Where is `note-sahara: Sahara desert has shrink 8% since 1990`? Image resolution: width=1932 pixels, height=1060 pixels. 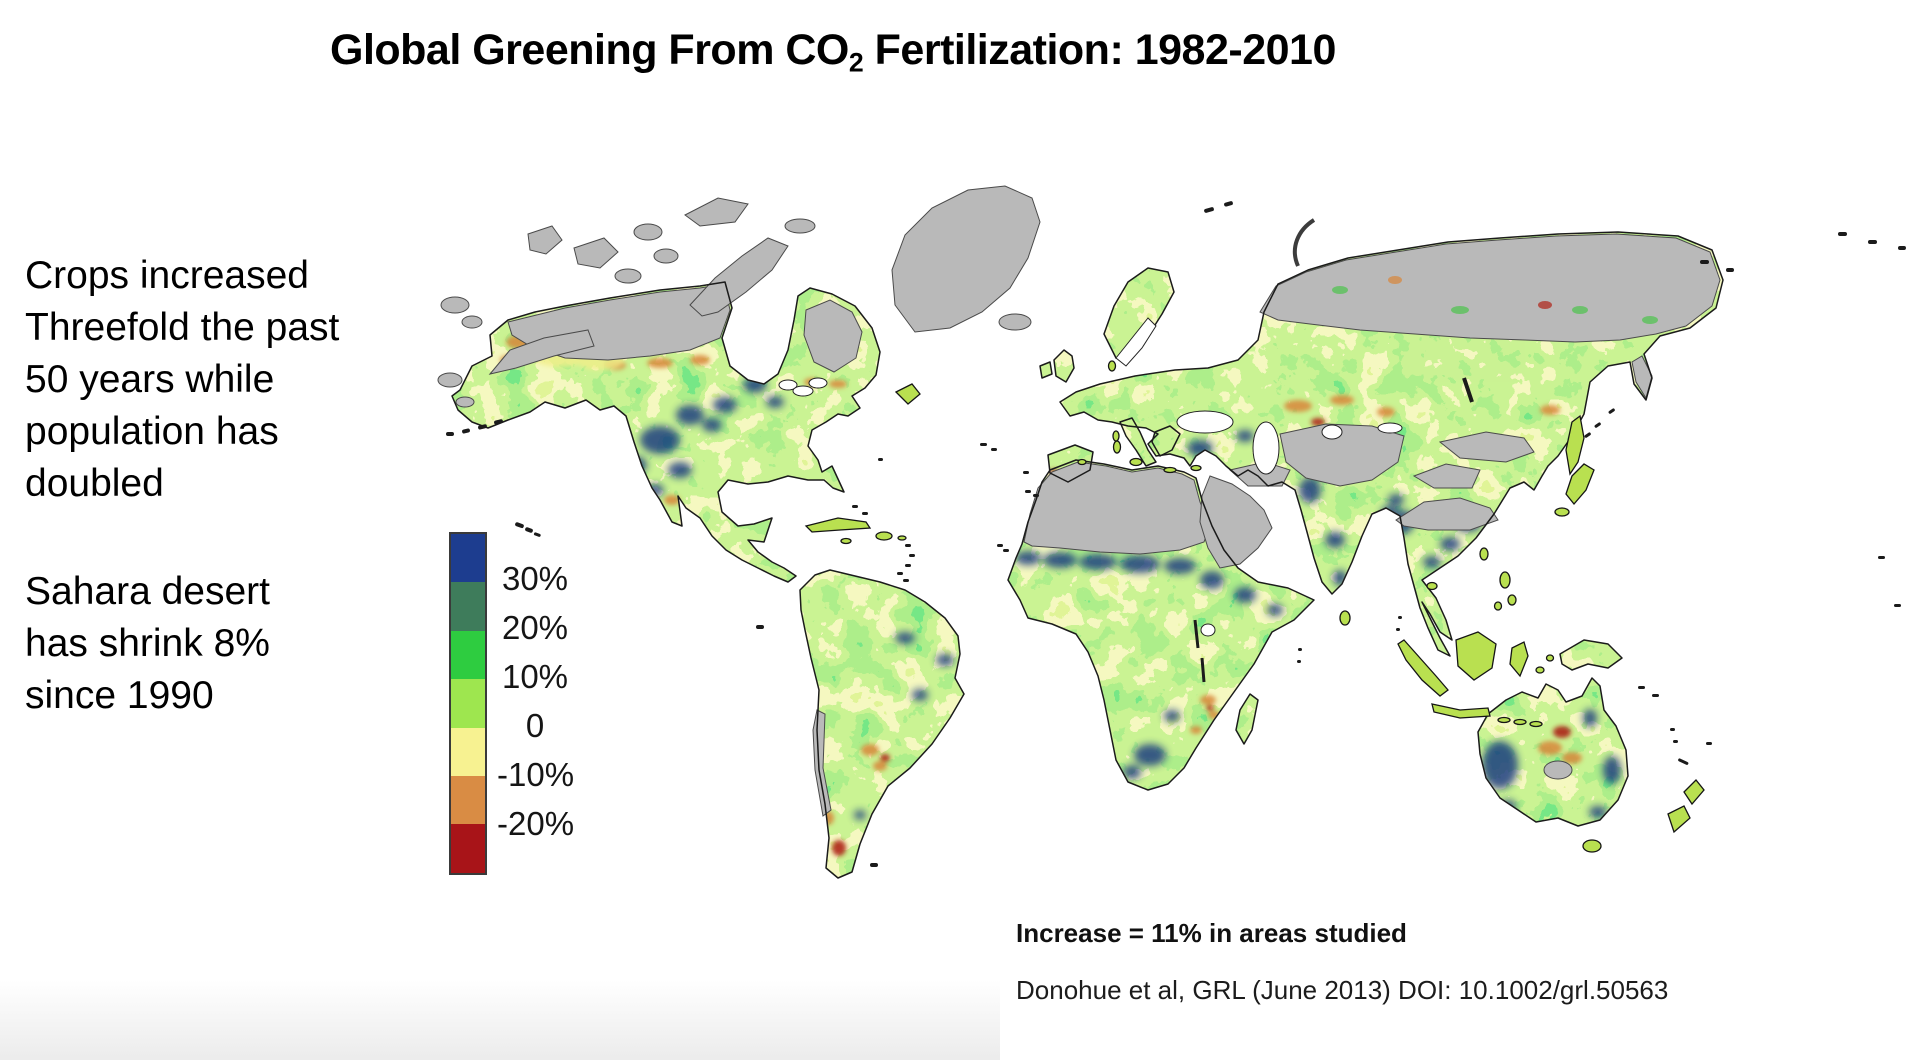 note-sahara: Sahara desert has shrink 8% since 1990 is located at coordinates (147, 644).